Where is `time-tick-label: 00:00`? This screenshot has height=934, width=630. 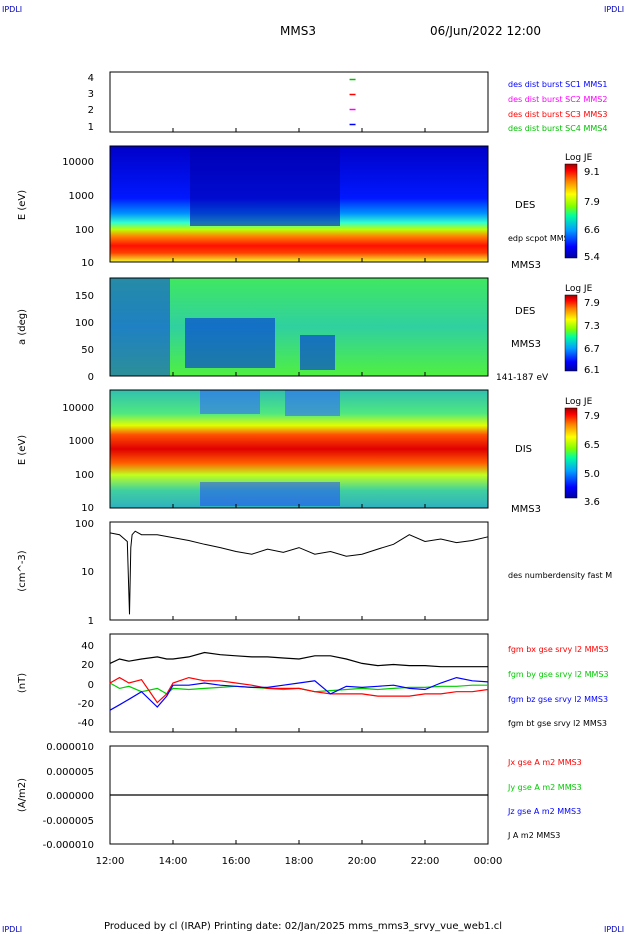 time-tick-label: 00:00 is located at coordinates (488, 861).